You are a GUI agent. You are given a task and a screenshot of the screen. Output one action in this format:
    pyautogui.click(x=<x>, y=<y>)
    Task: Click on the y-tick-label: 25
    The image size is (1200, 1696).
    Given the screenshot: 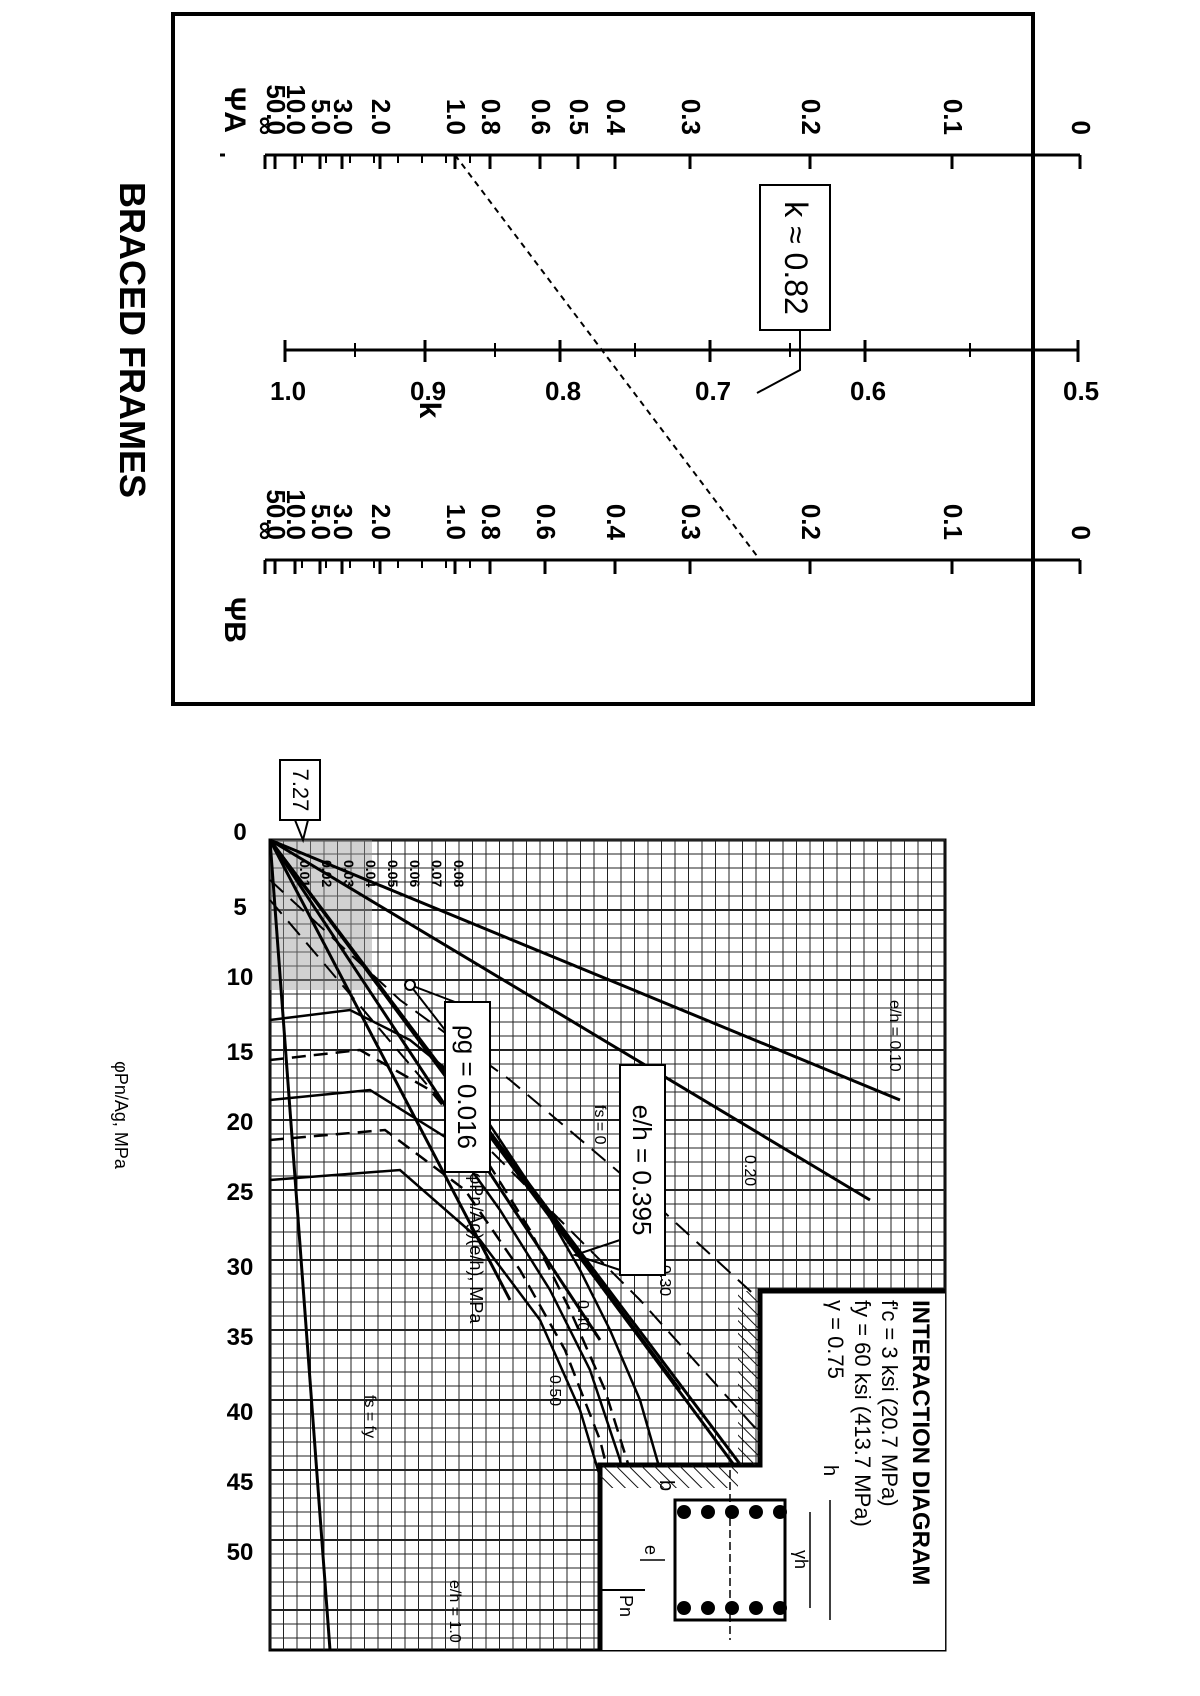 What is the action you would take?
    pyautogui.click(x=240, y=1192)
    